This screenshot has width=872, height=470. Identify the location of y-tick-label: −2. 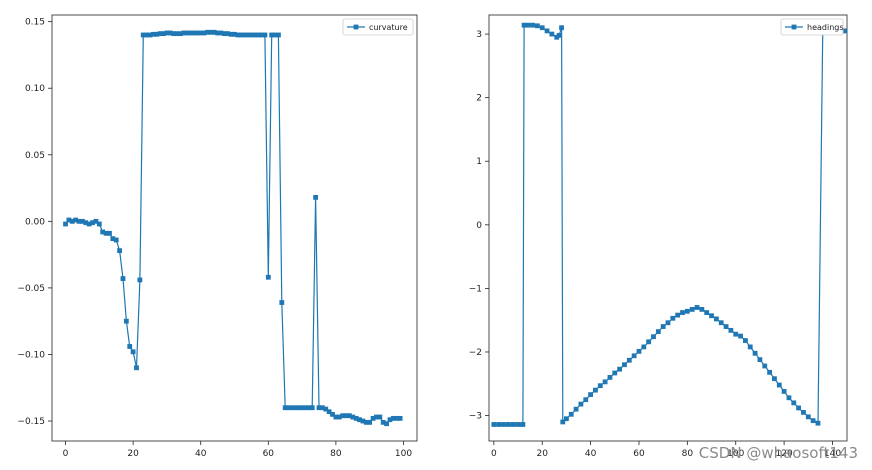
(475, 353).